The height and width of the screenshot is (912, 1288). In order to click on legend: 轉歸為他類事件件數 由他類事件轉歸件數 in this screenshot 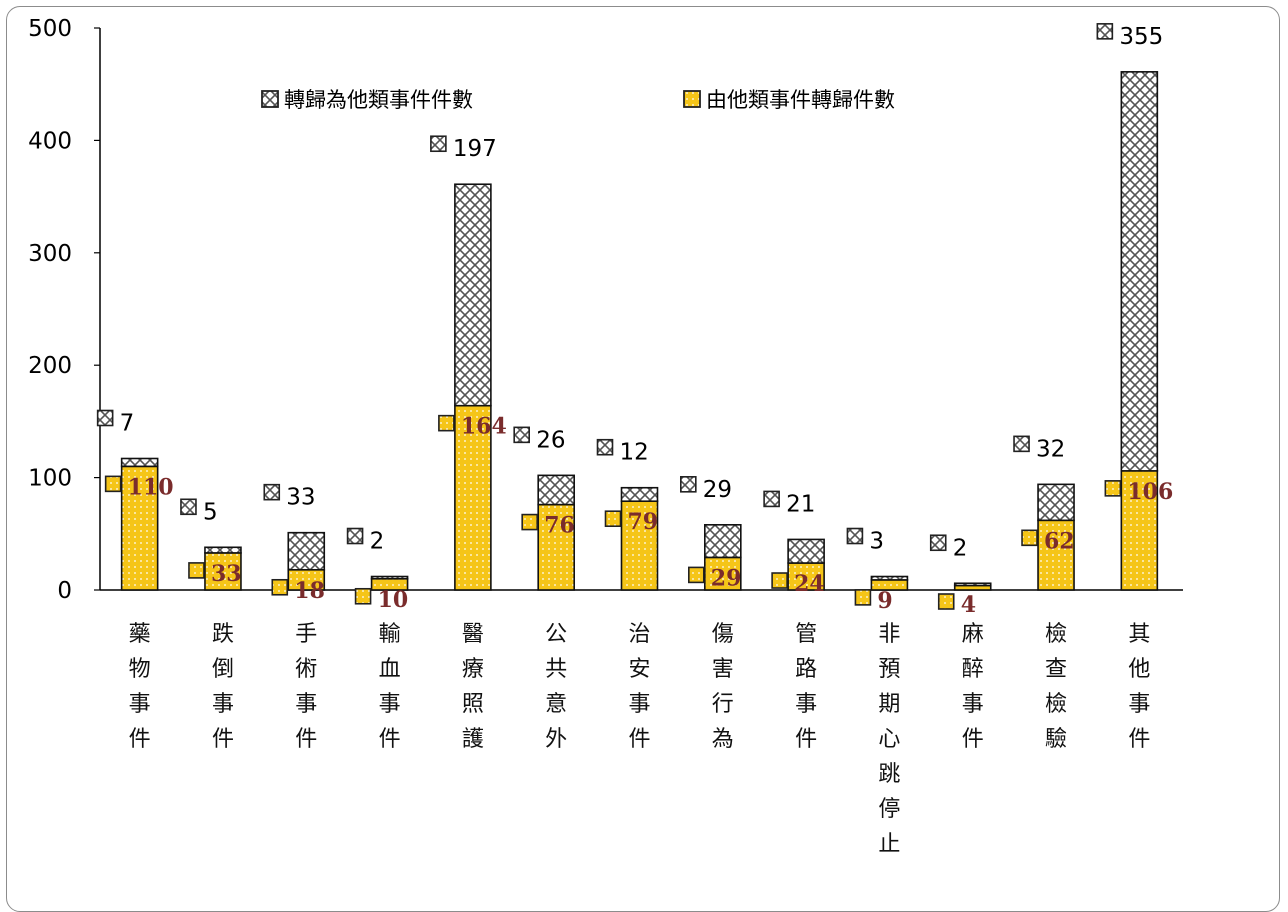, I will do `click(578, 100)`.